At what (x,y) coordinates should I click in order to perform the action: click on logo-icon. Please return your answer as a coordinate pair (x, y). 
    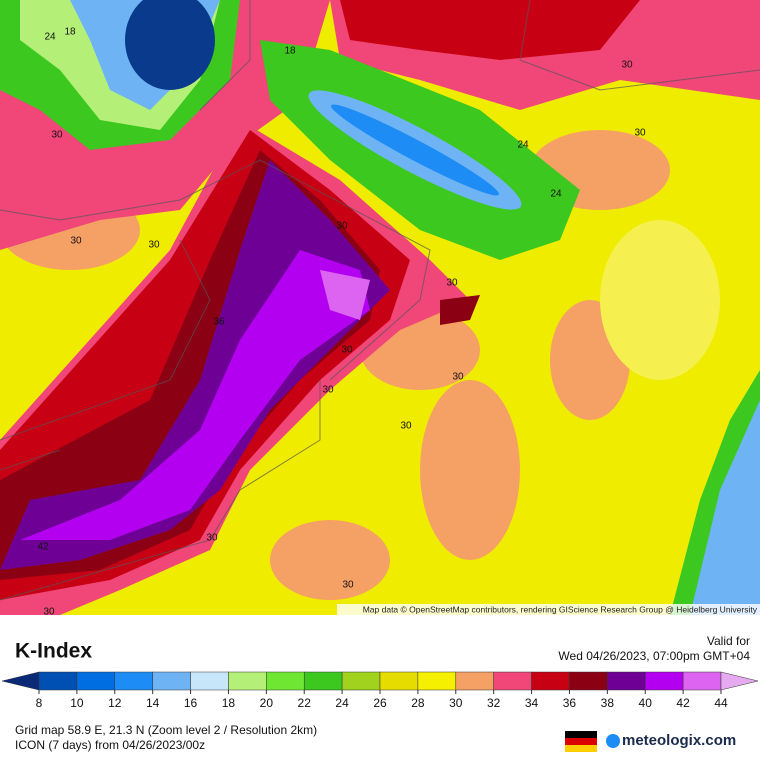
    Looking at the image, I should click on (613, 741).